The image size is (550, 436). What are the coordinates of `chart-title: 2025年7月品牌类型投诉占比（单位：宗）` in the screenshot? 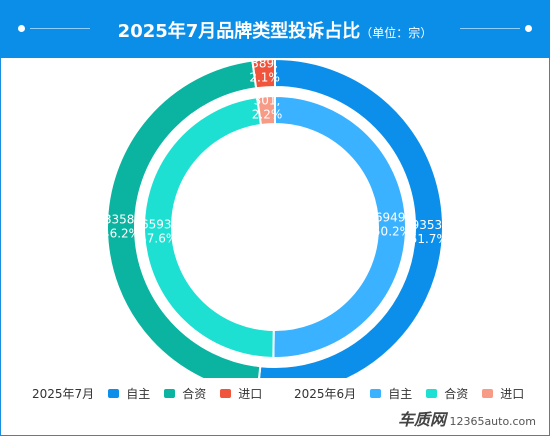 It's located at (275, 30).